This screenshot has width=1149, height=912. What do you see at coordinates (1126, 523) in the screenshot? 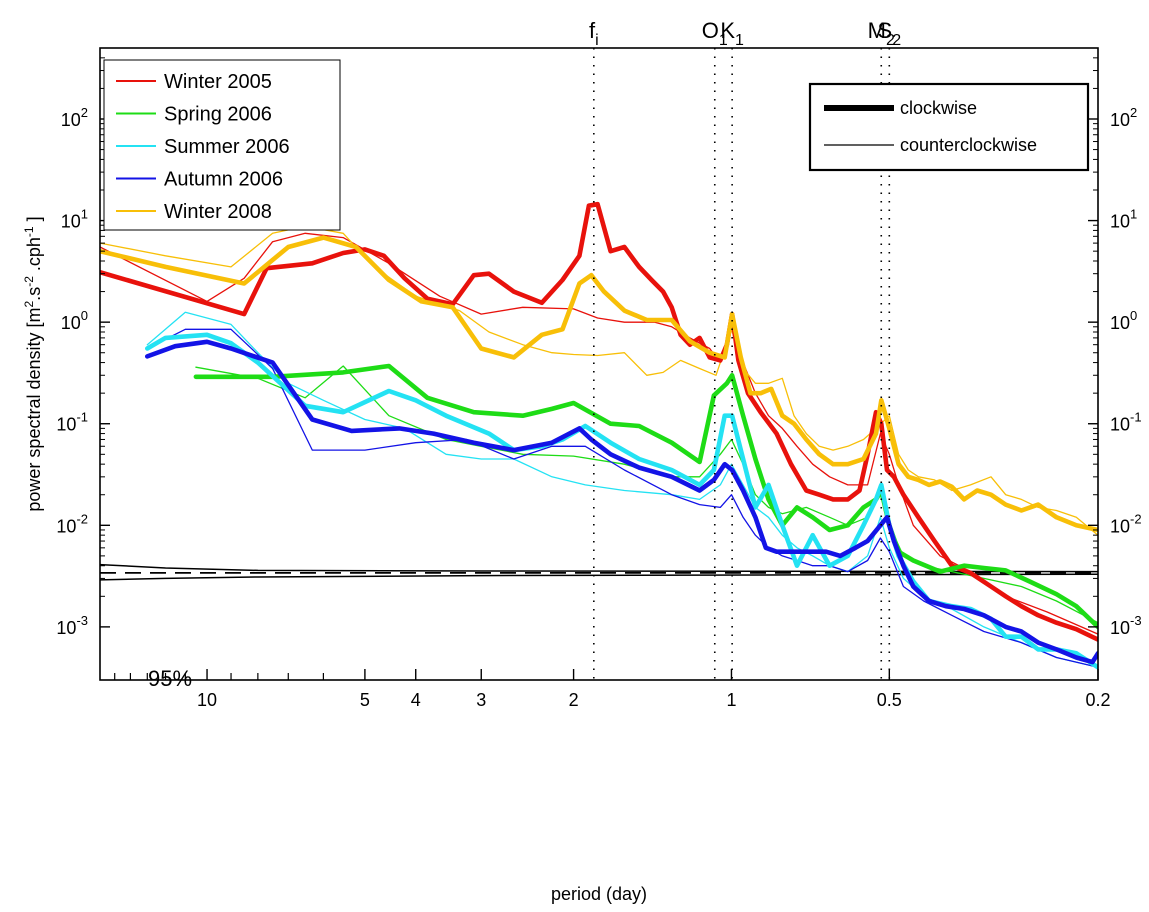
I see `y-tick-label-right: 10⁻²` at bounding box center [1126, 523].